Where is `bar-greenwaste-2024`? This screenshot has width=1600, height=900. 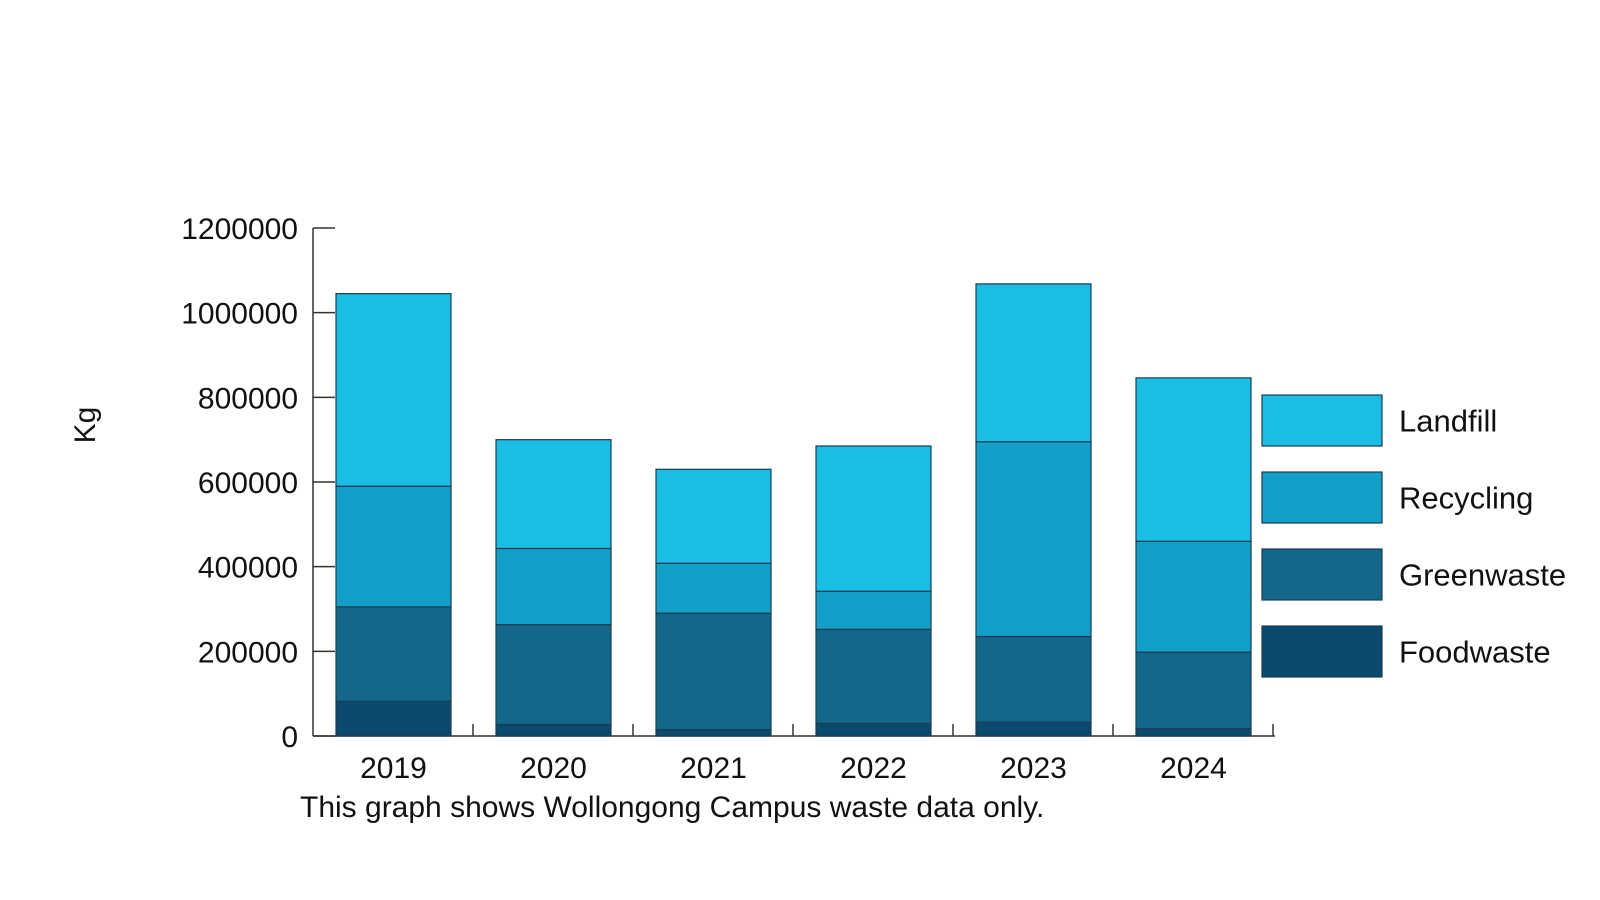
bar-greenwaste-2024 is located at coordinates (1193, 690).